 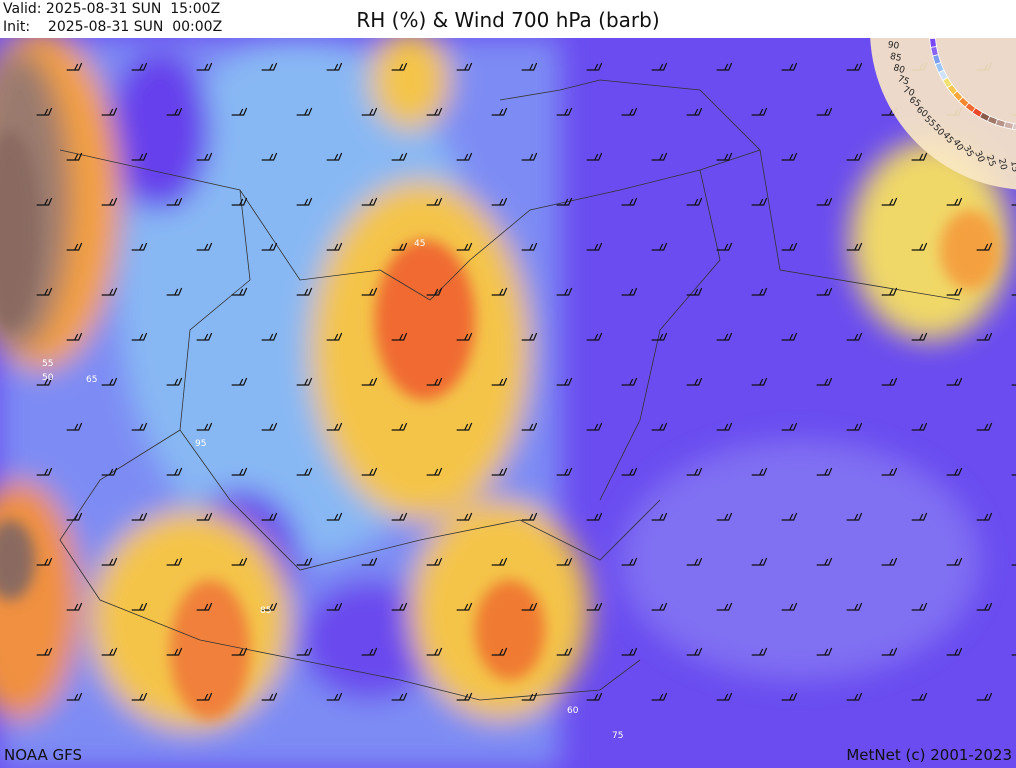 I want to click on model-label: NOAA GFS, so click(x=43, y=755).